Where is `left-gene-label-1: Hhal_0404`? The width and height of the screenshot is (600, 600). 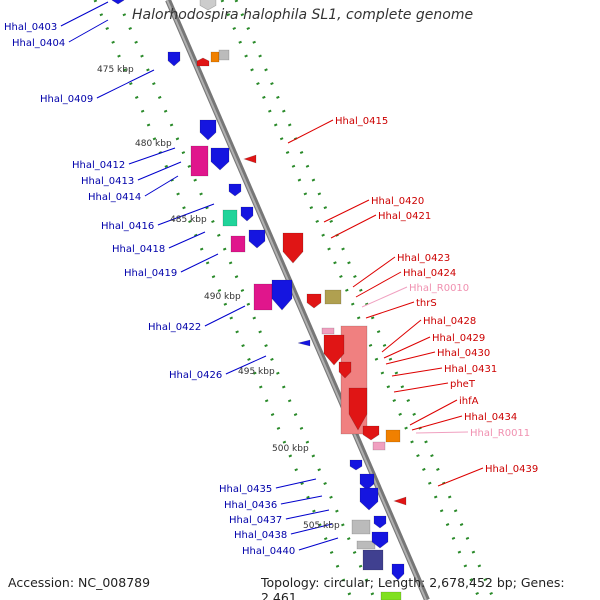
left-gene-label-1: Hhal_0404 is located at coordinates (38, 43).